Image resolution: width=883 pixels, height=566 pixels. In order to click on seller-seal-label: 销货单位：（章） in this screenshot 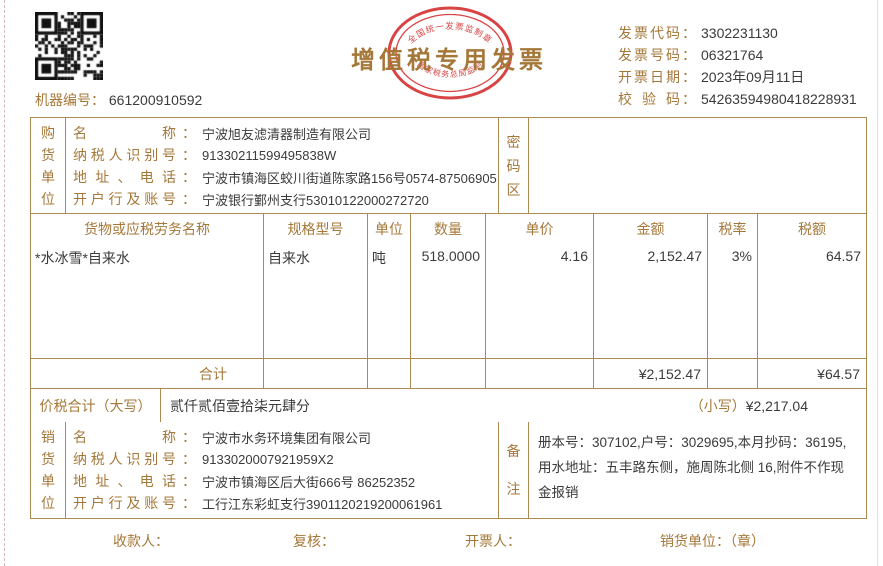, I will do `click(712, 541)`.